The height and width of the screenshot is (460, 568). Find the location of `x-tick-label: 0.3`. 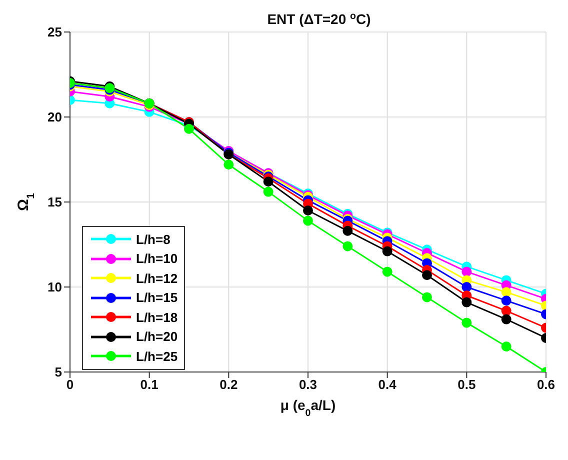

x-tick-label: 0.3 is located at coordinates (308, 384).